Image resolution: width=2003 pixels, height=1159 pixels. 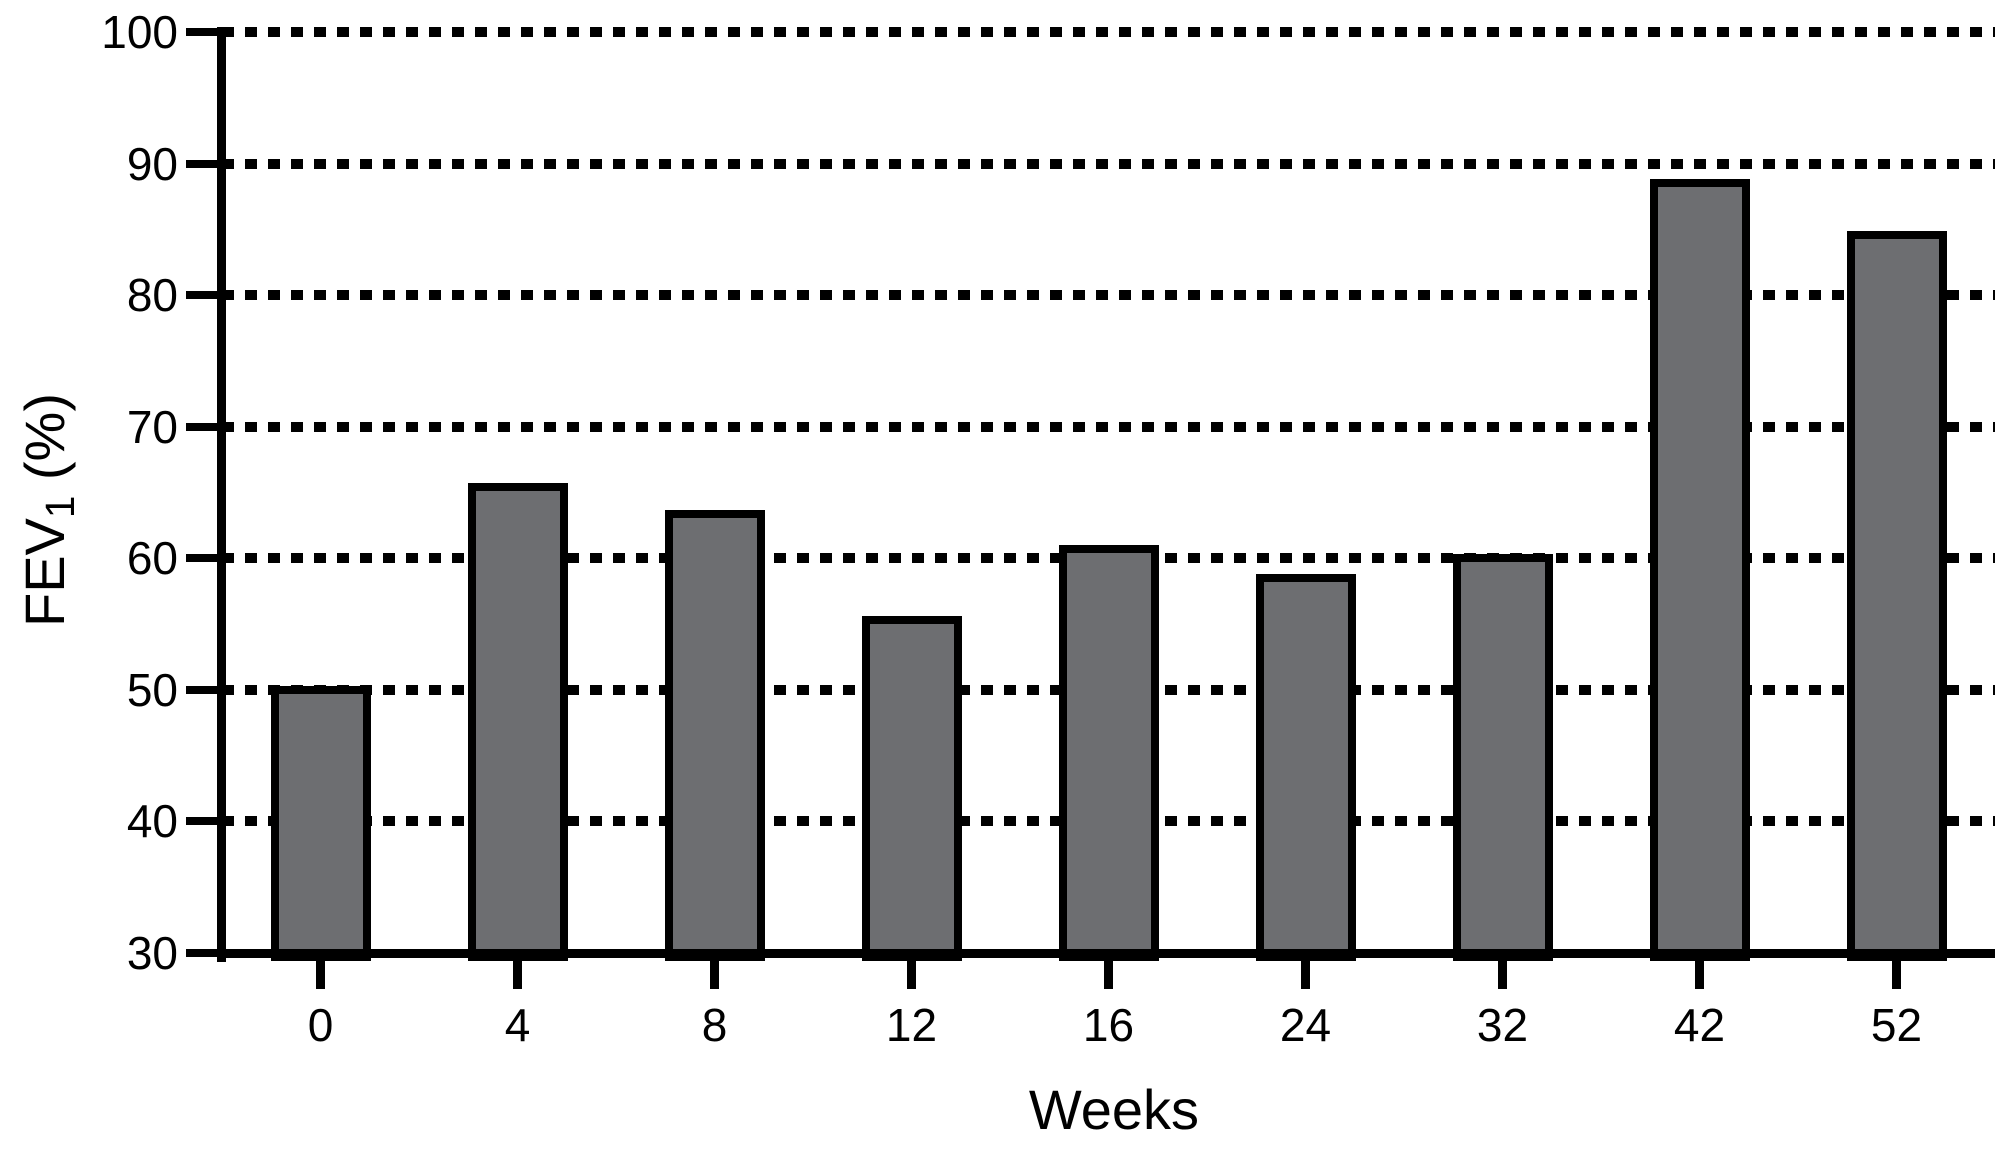 What do you see at coordinates (1896, 1025) in the screenshot?
I see `x-tick-label-52: 52` at bounding box center [1896, 1025].